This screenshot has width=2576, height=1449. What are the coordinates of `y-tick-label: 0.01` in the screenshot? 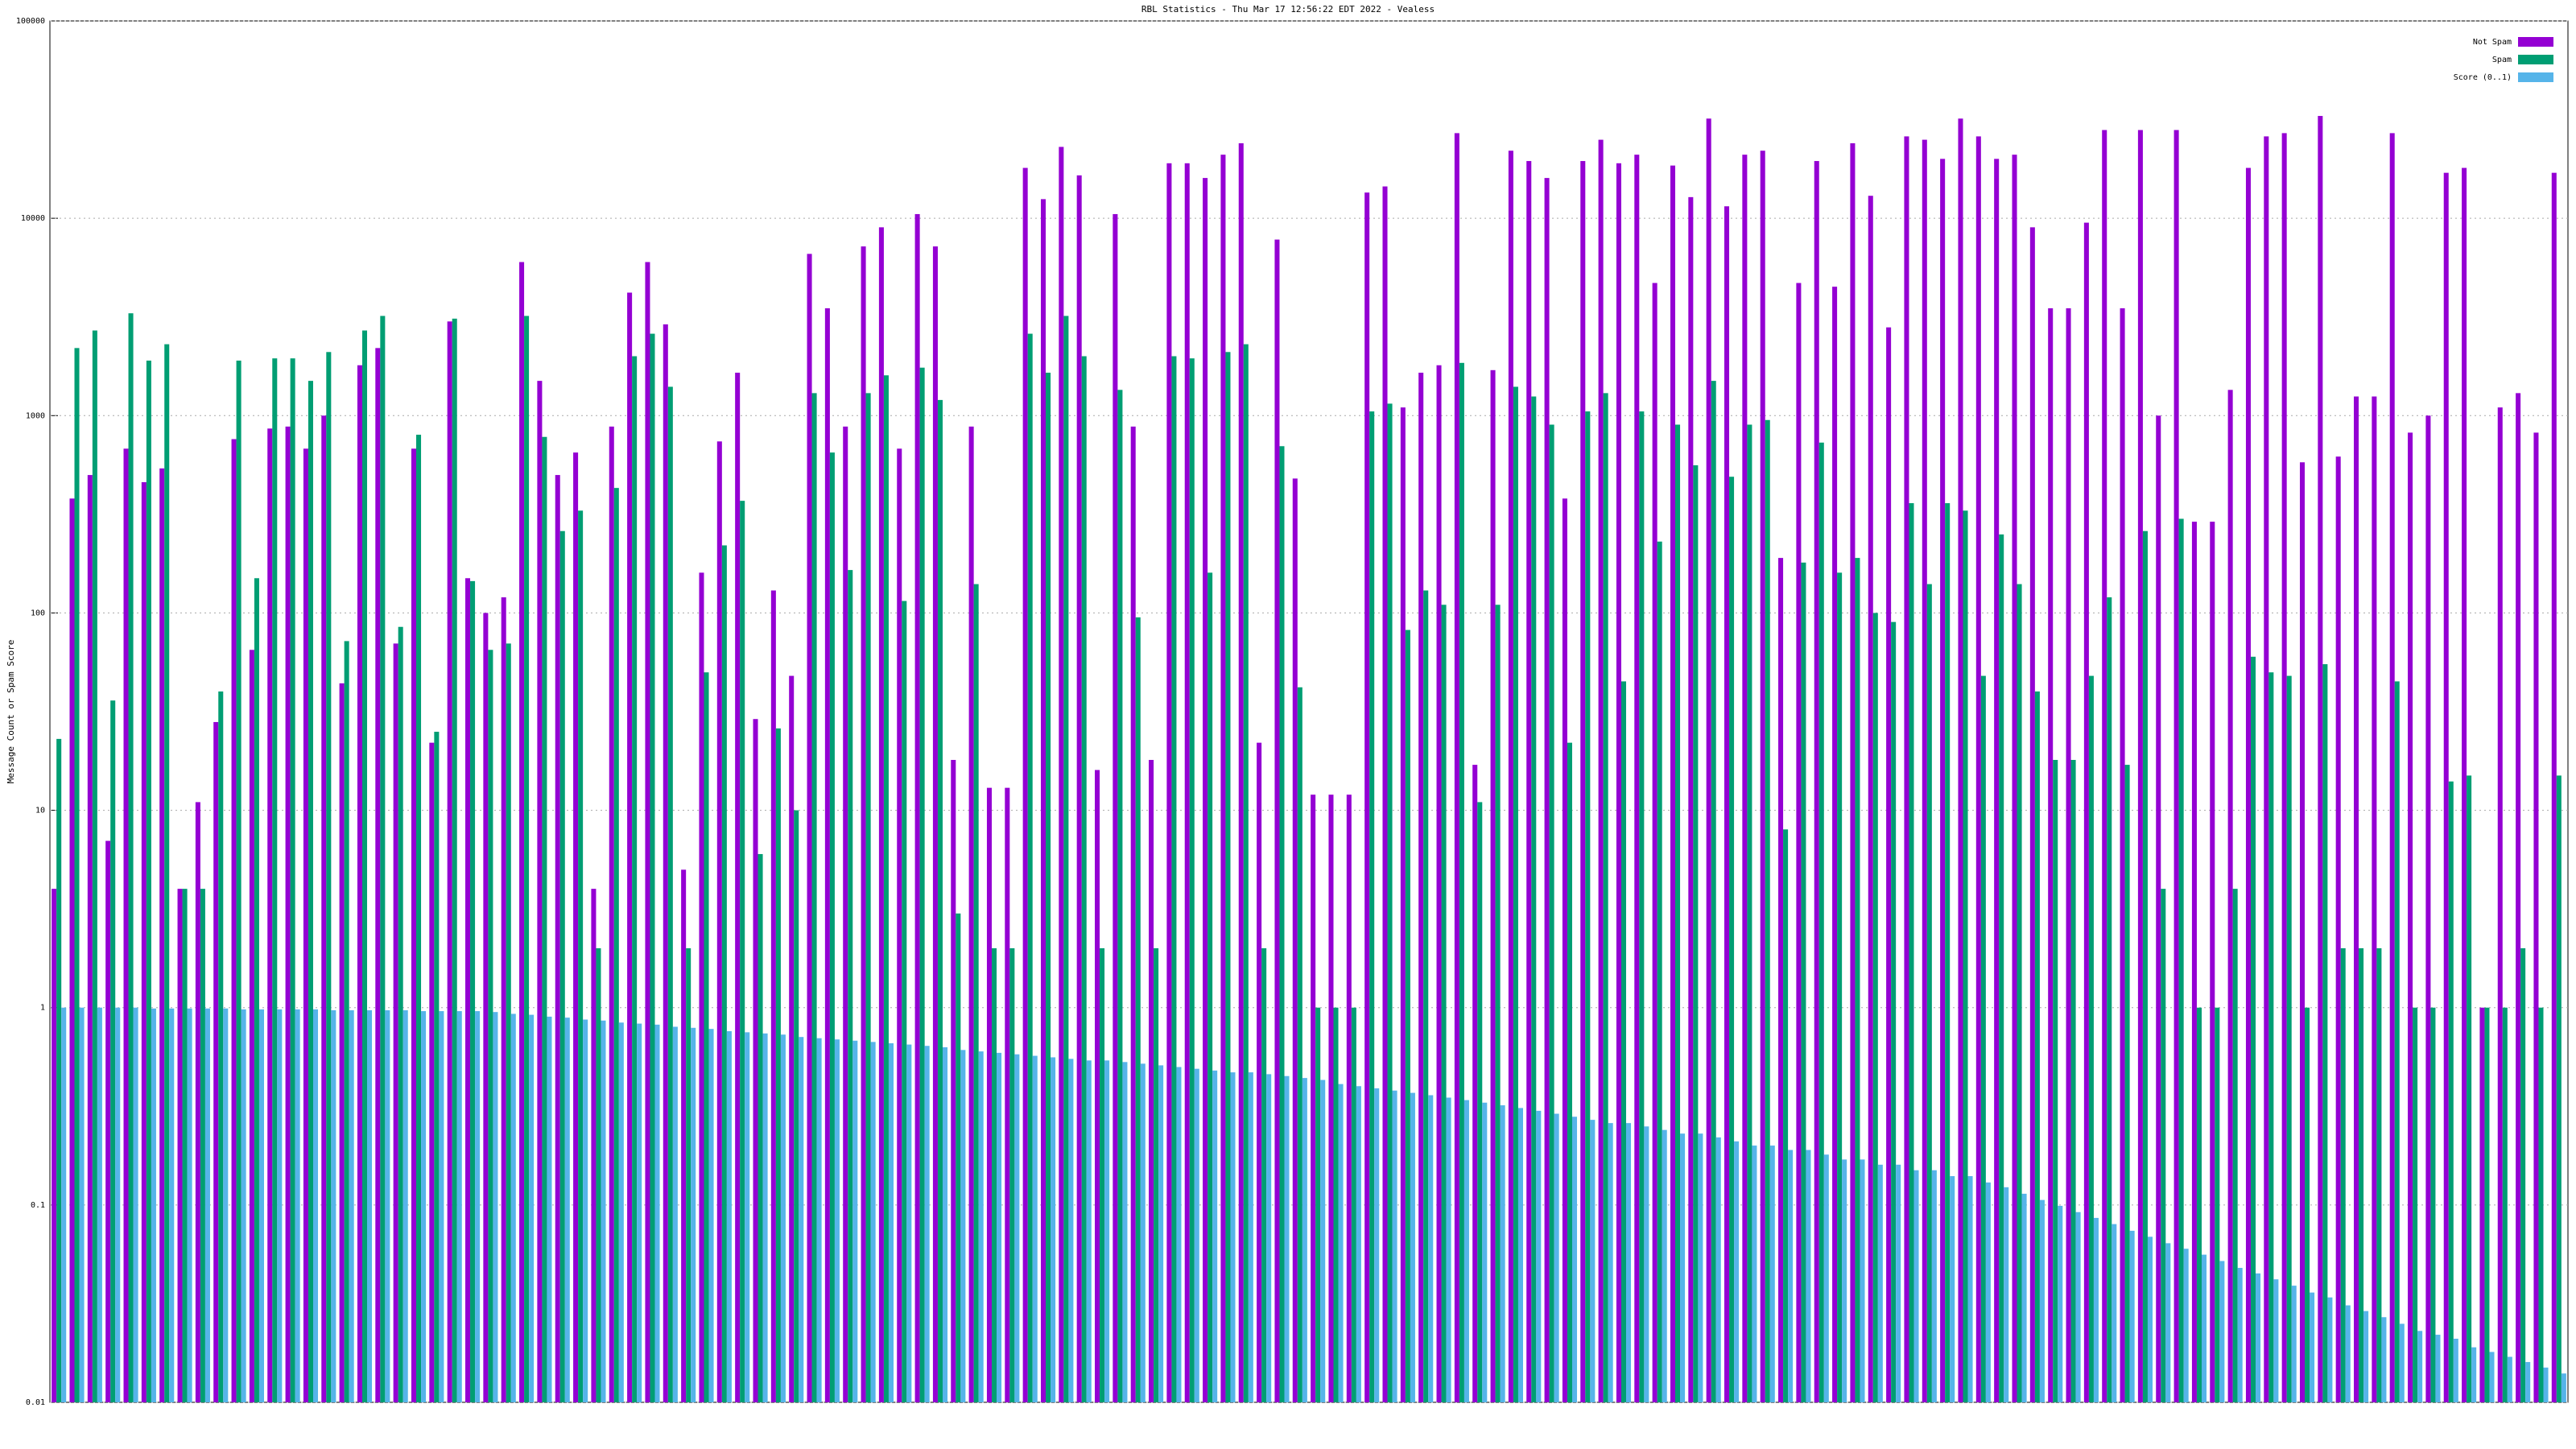 It's located at (35, 1402).